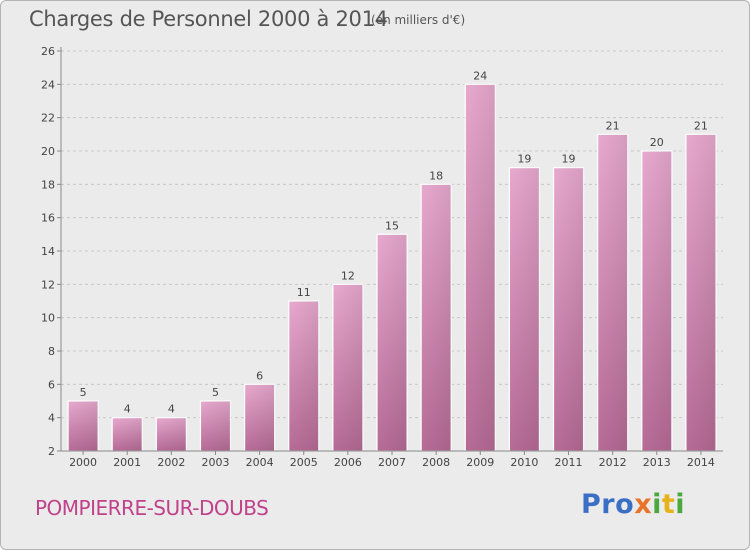 The height and width of the screenshot is (550, 750). What do you see at coordinates (48, 51) in the screenshot?
I see `y-tick-label: 26` at bounding box center [48, 51].